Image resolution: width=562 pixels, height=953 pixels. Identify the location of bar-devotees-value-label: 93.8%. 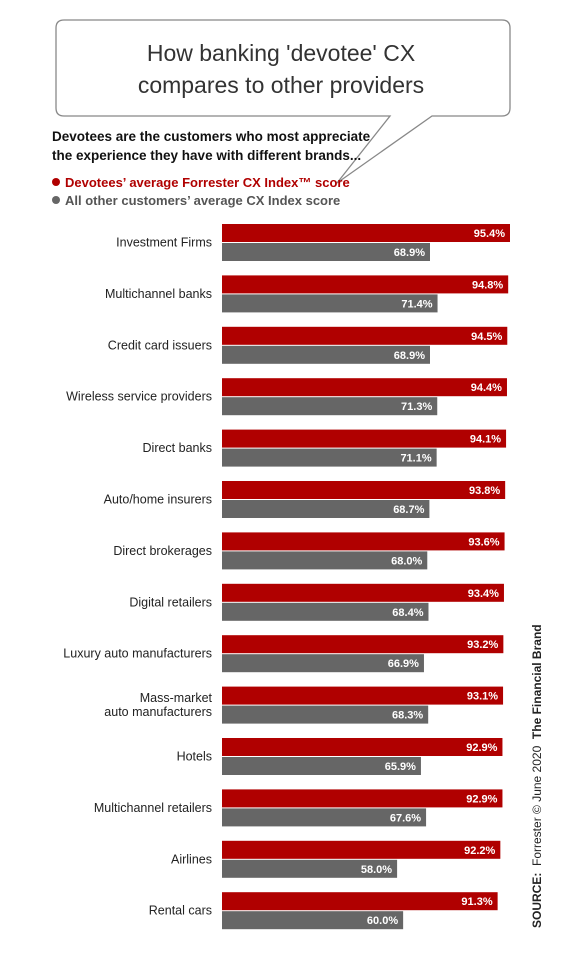
(484, 491).